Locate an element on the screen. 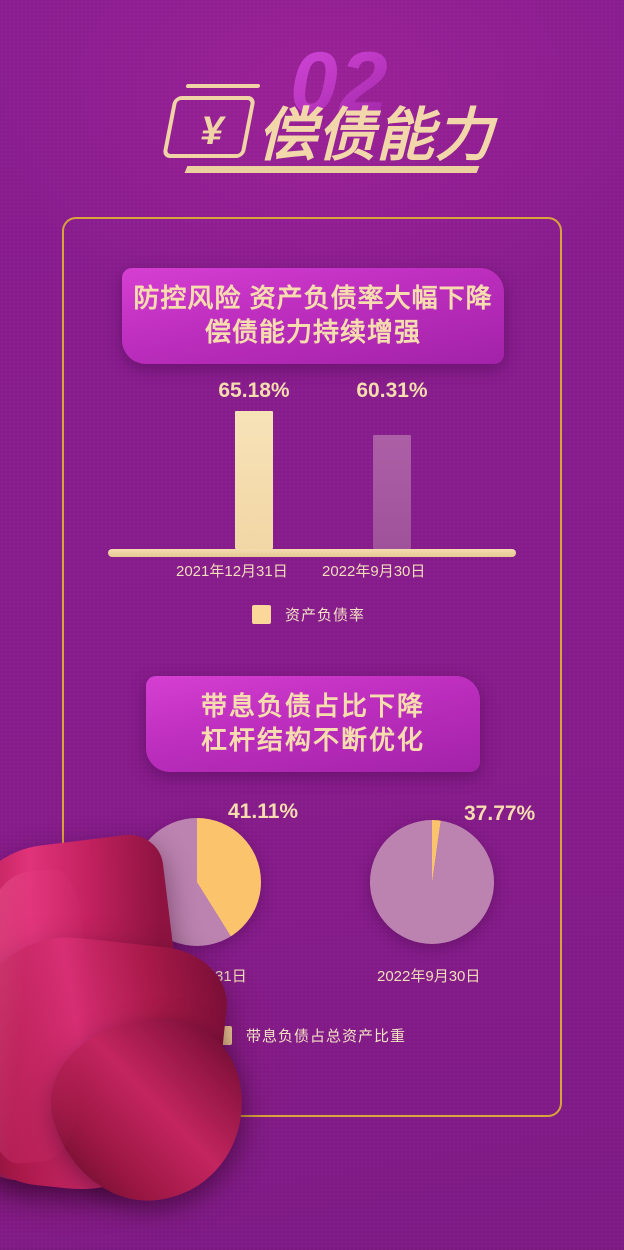 This screenshot has height=1250, width=624. section-1-banner: 防控风险 资产负债率大幅下降 偿债能力持续增强 is located at coordinates (313, 316).